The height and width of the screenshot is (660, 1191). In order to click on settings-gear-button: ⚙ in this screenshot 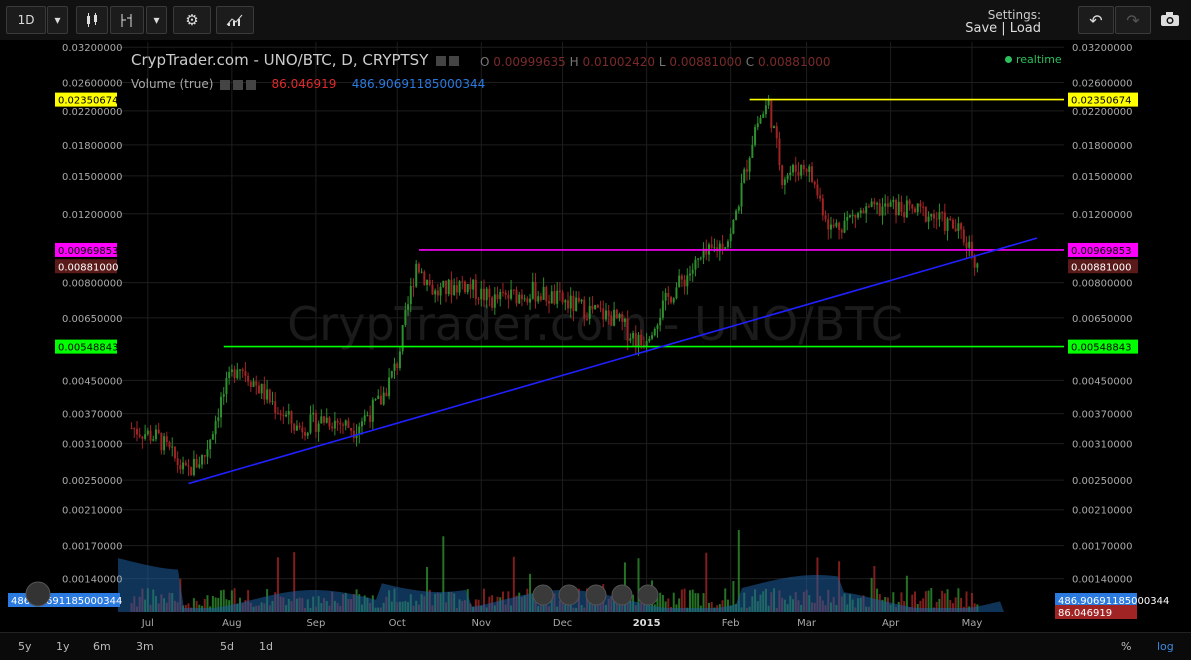, I will do `click(192, 20)`.